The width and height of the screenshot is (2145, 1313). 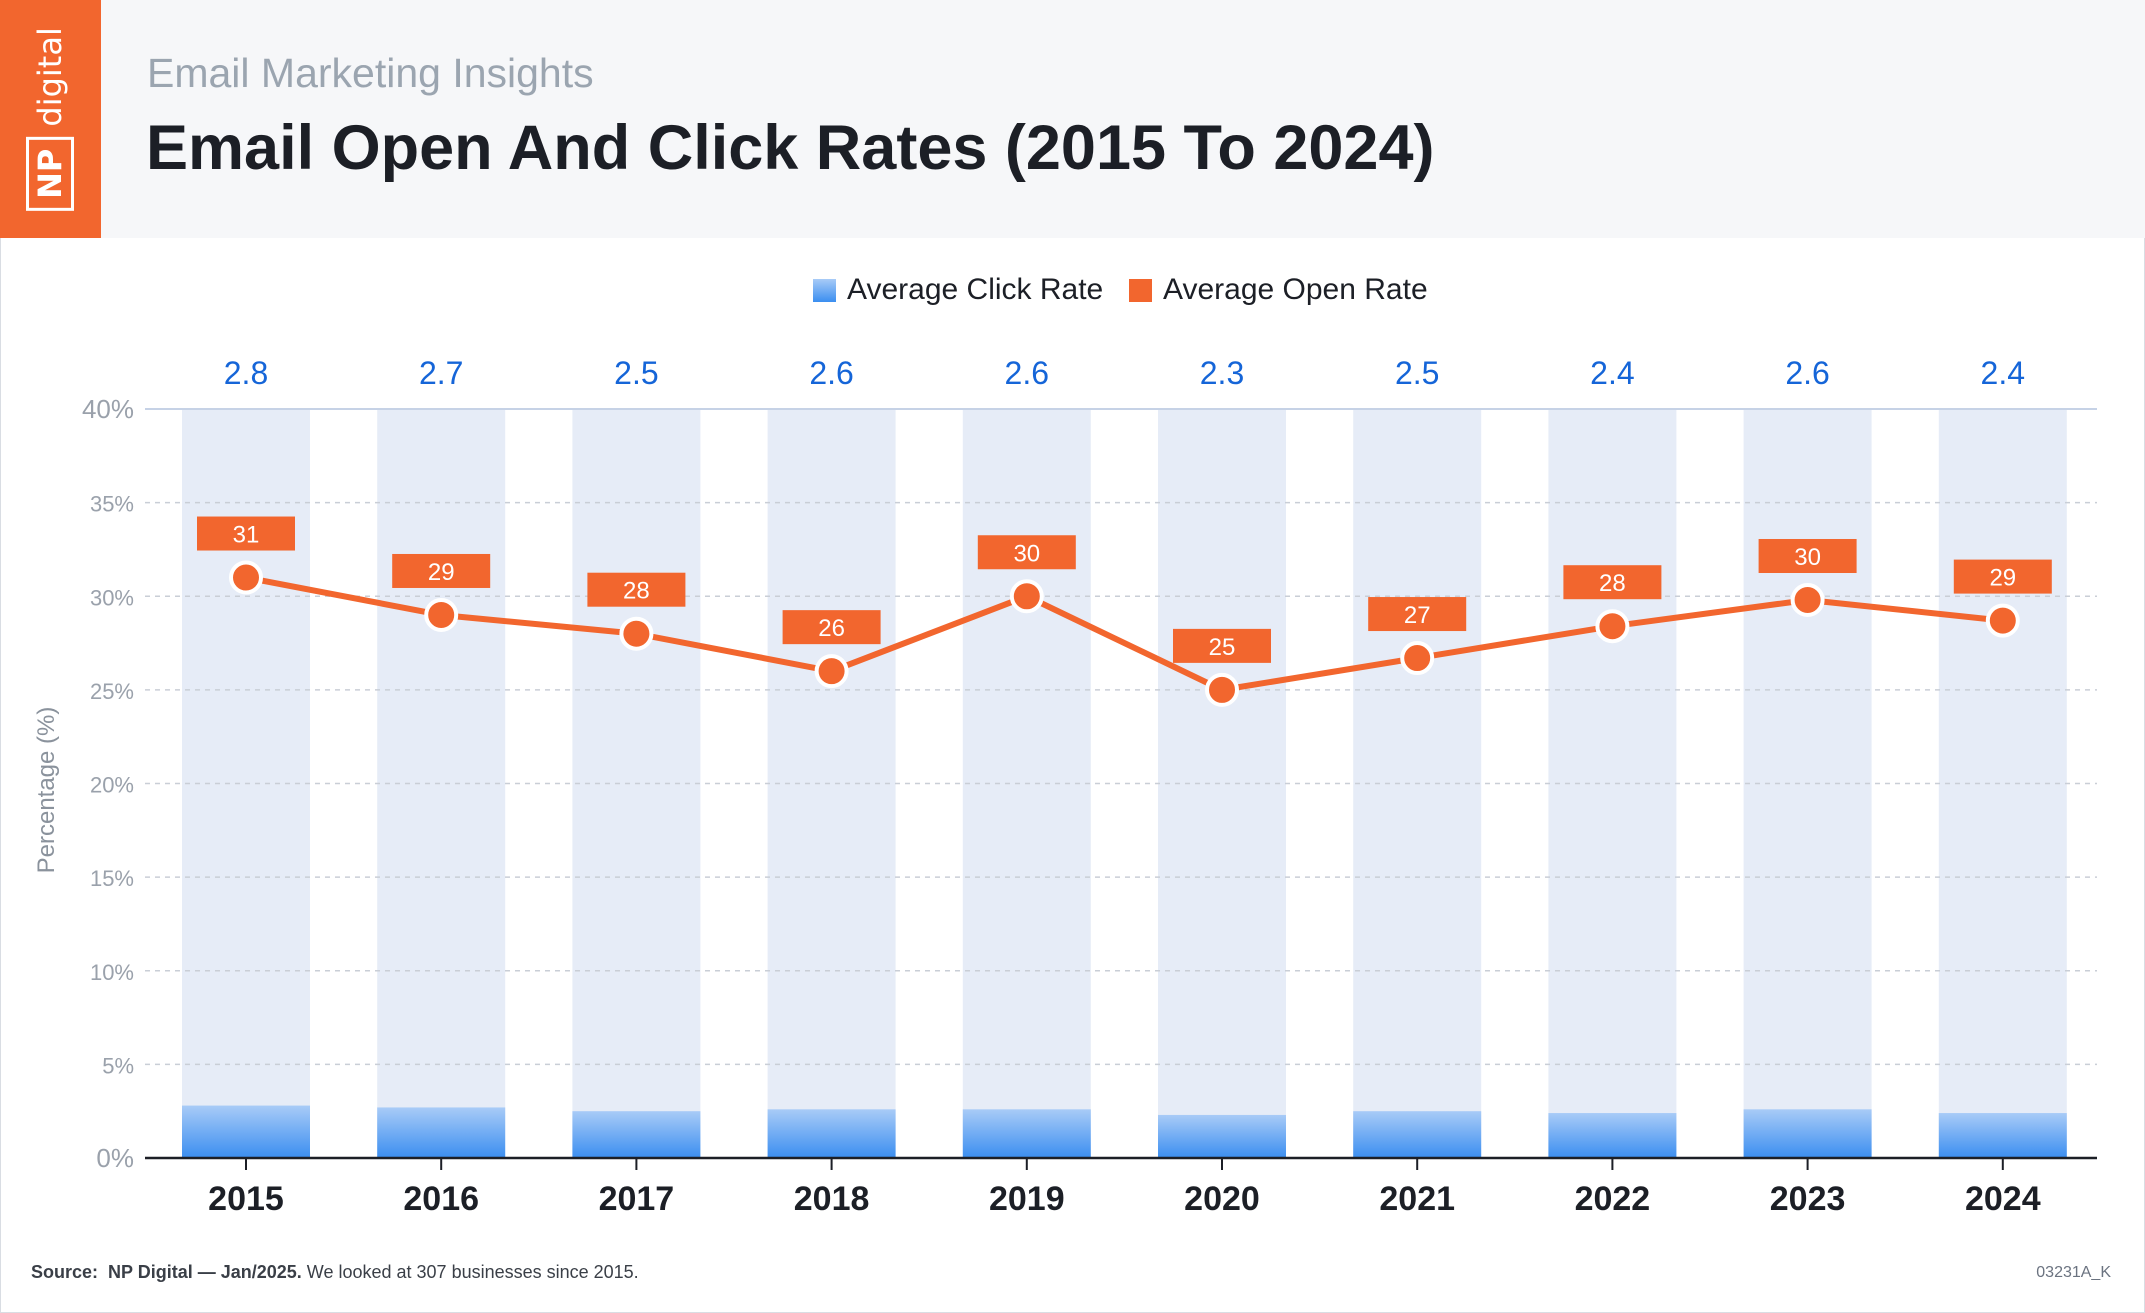 What do you see at coordinates (112, 972) in the screenshot?
I see `y-tick-label: 10%` at bounding box center [112, 972].